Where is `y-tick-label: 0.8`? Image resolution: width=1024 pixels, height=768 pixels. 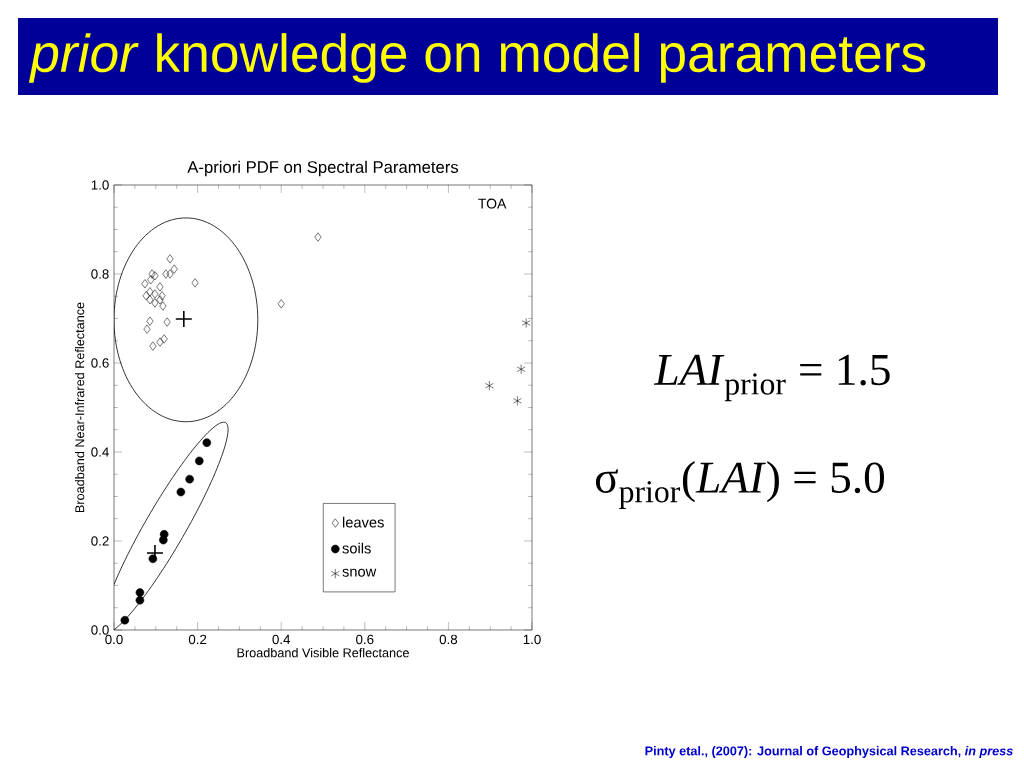 y-tick-label: 0.8 is located at coordinates (100, 274).